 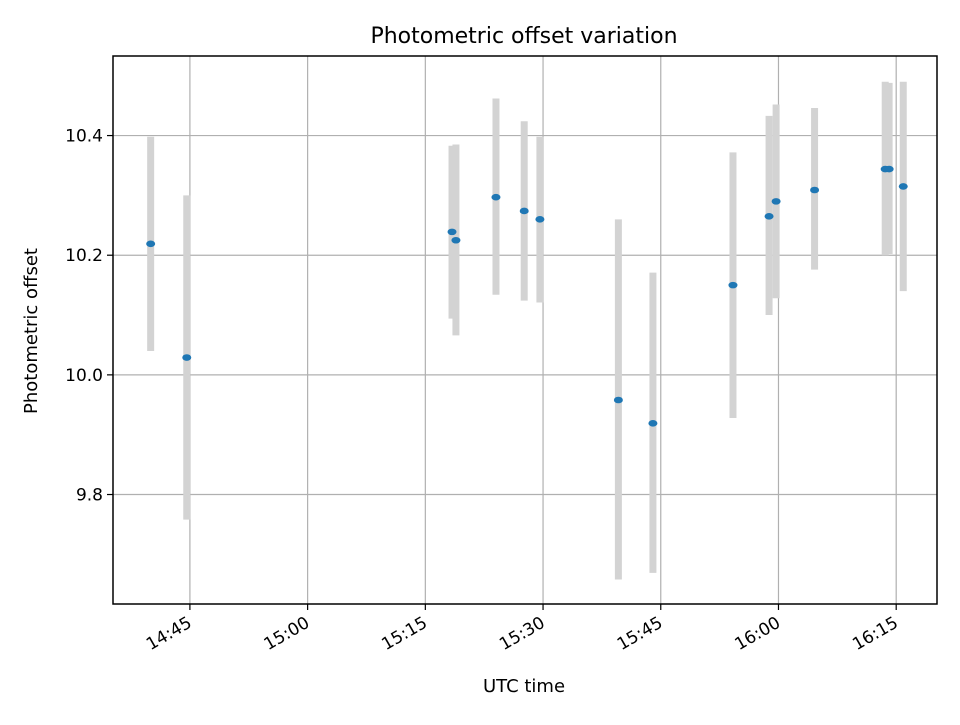 I want to click on y-tick-label: 10.4, so click(x=84, y=137).